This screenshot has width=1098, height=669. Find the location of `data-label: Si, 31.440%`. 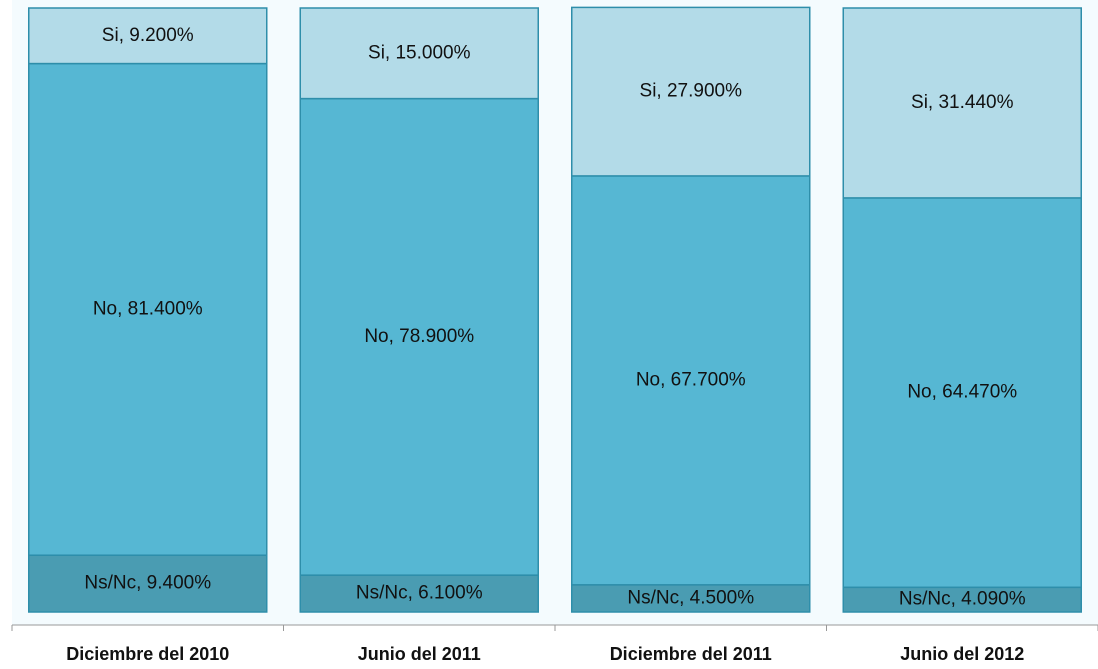

data-label: Si, 31.440% is located at coordinates (962, 102).